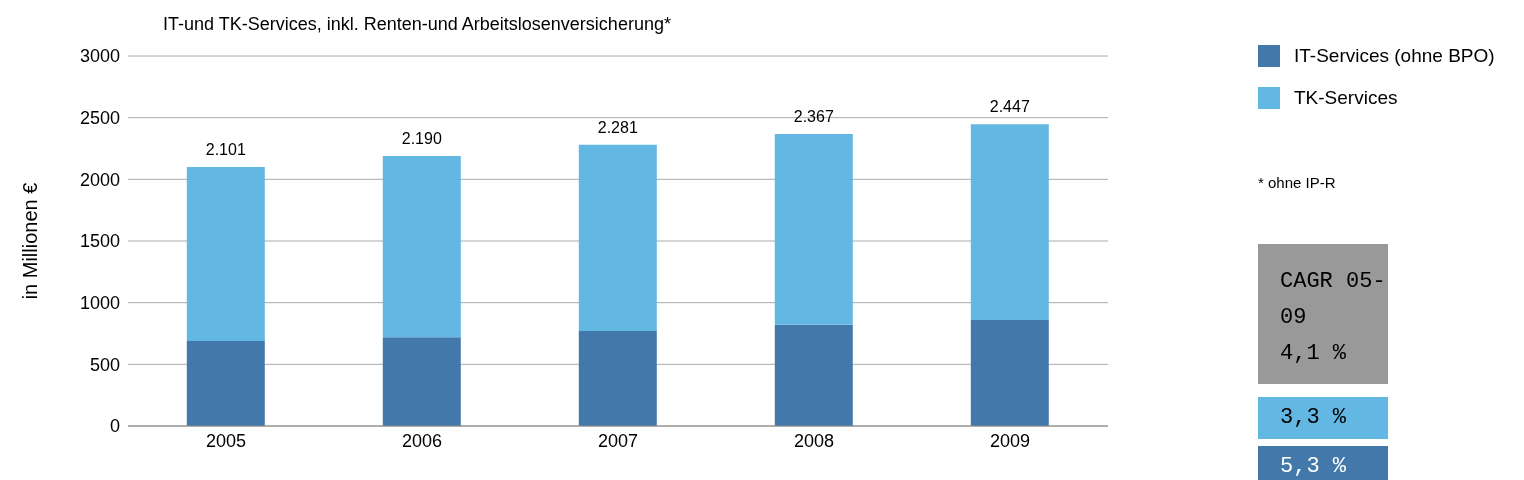  Describe the element at coordinates (422, 440) in the screenshot. I see `x-tick-label: 2006` at that location.